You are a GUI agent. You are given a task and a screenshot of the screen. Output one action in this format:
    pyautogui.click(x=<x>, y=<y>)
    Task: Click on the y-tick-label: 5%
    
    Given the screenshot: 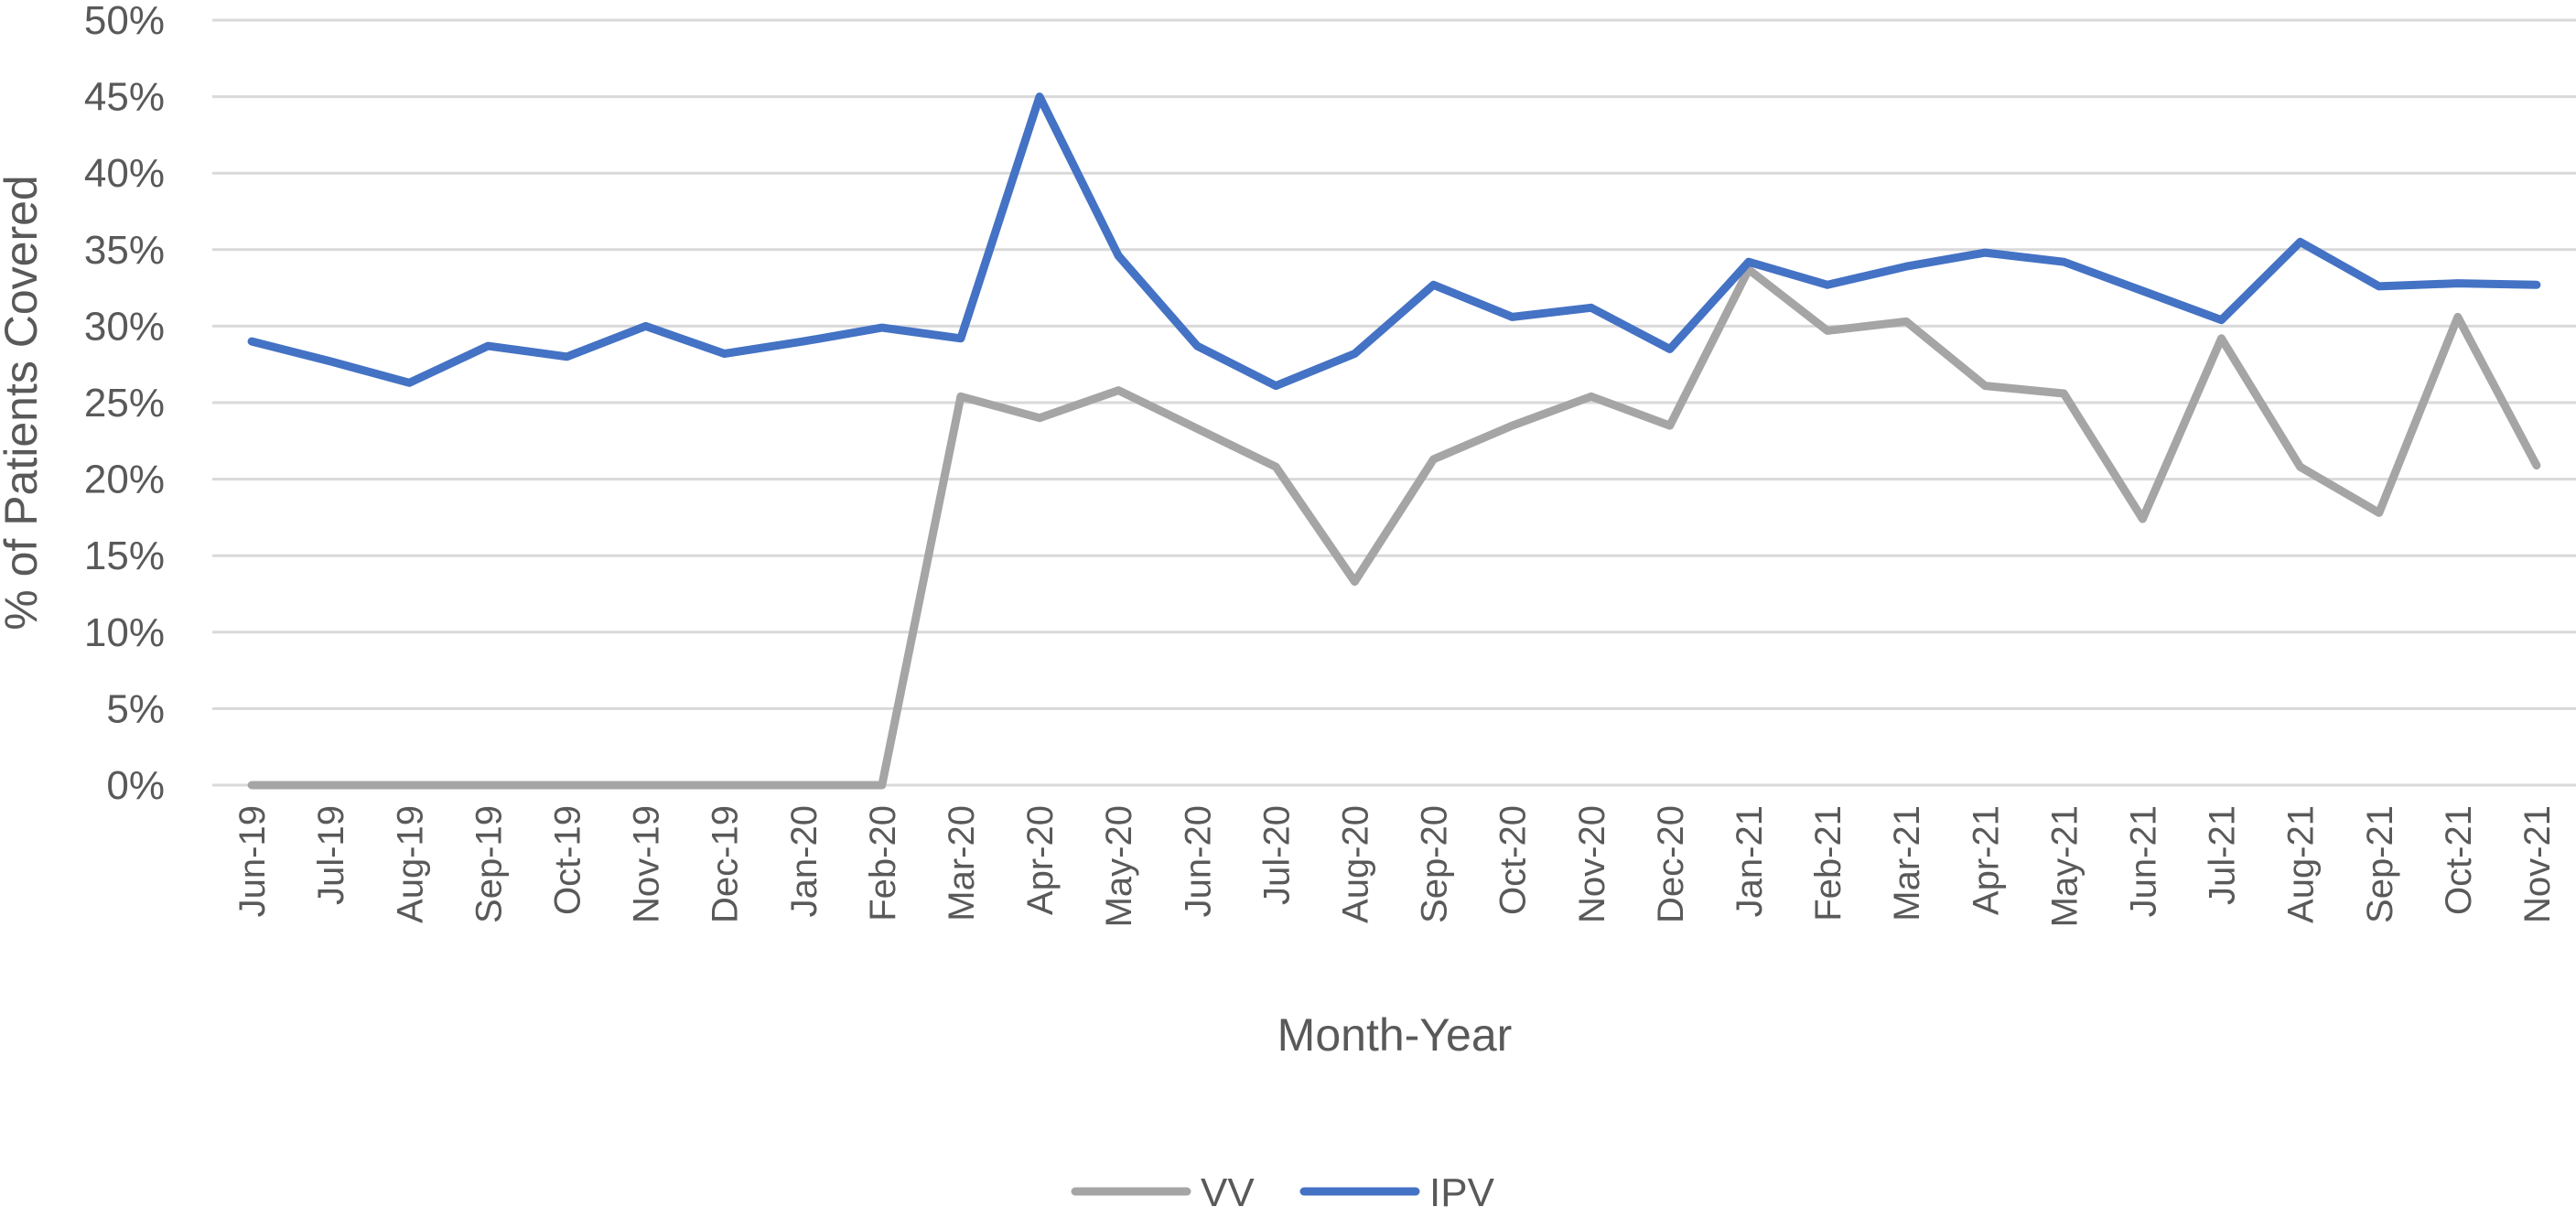 What is the action you would take?
    pyautogui.click(x=135, y=709)
    